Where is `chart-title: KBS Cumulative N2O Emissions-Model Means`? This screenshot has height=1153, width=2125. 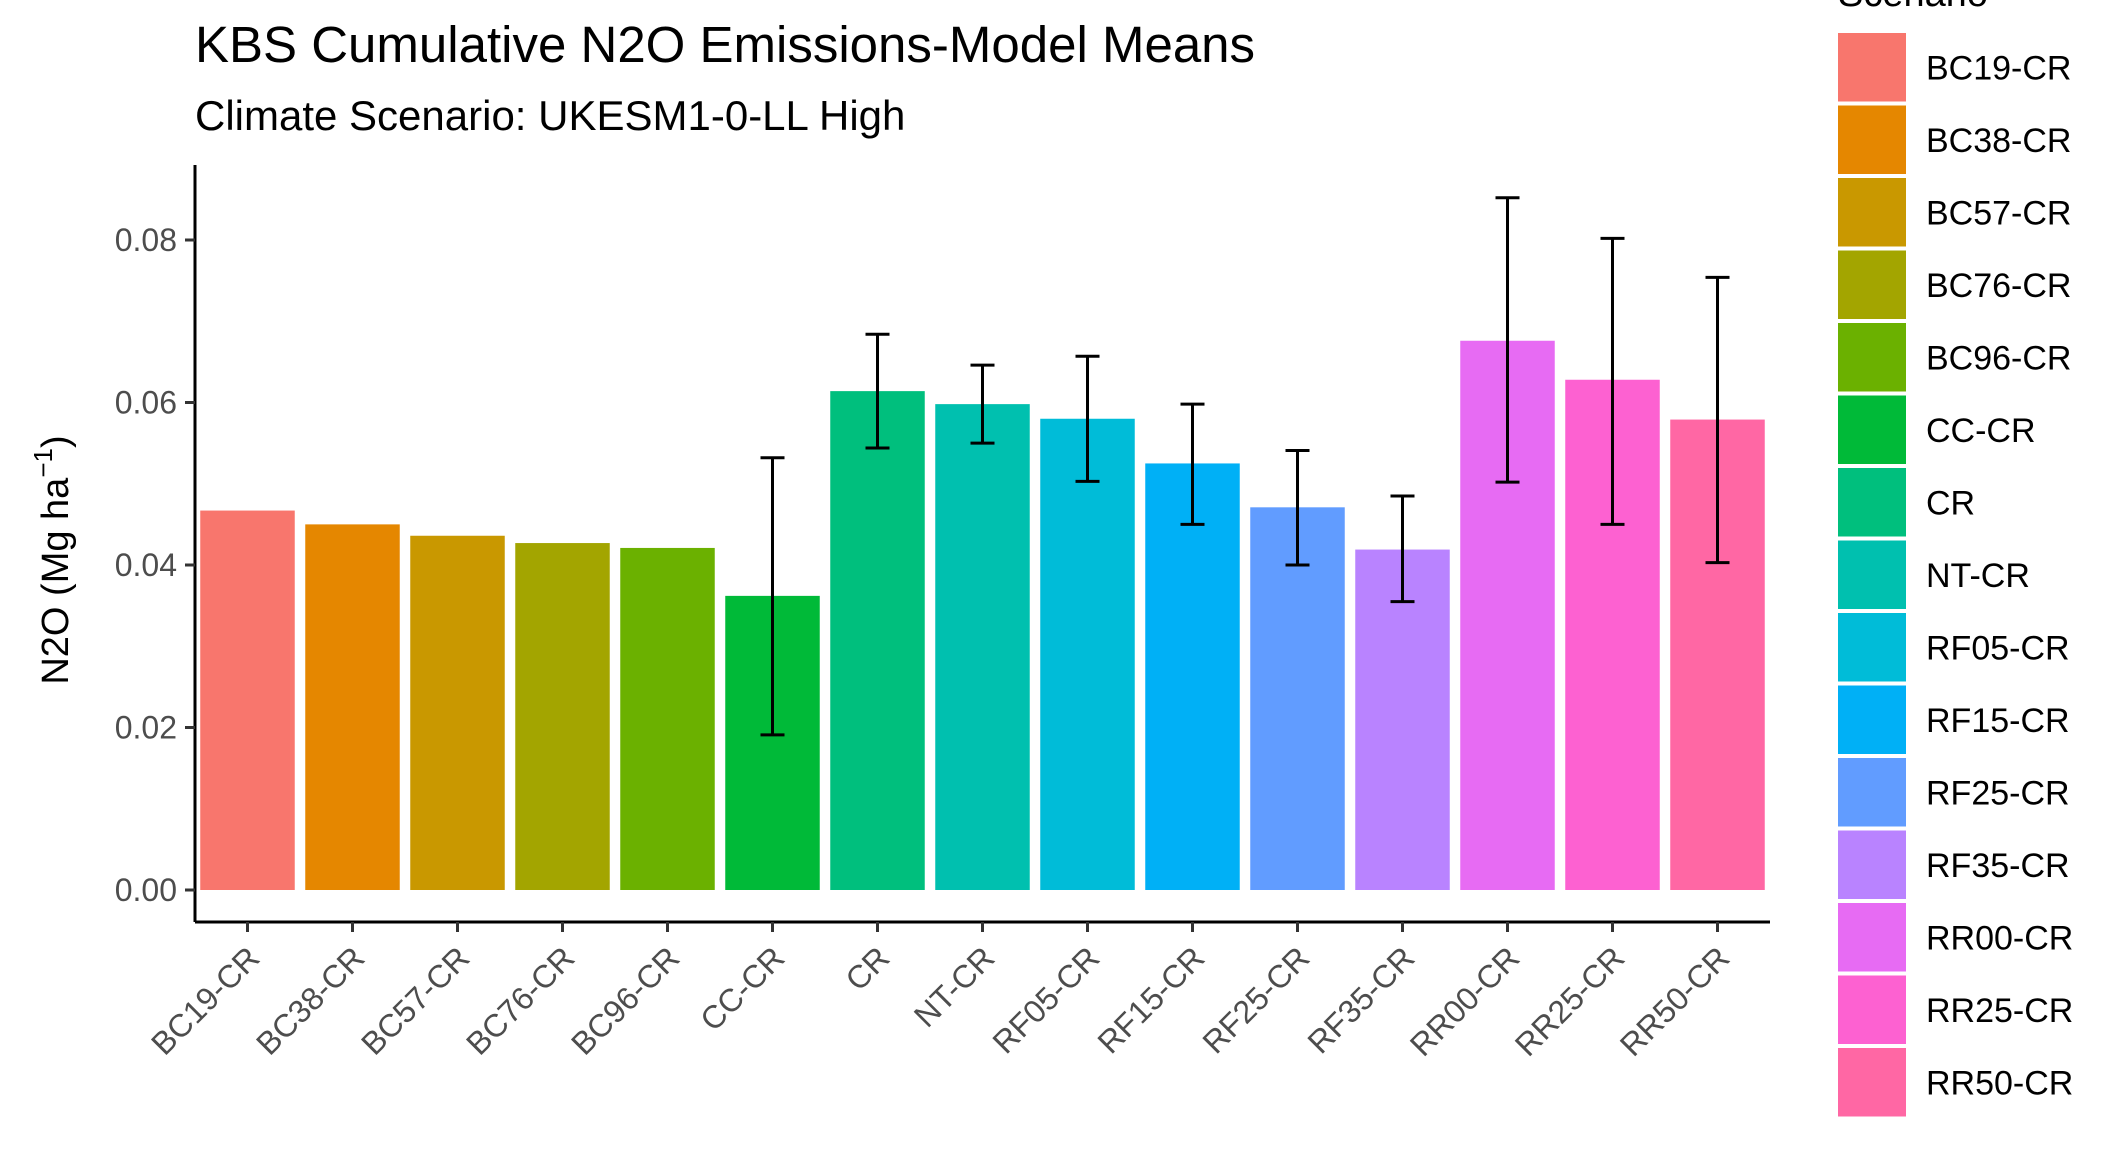 chart-title: KBS Cumulative N2O Emissions-Model Means is located at coordinates (725, 44).